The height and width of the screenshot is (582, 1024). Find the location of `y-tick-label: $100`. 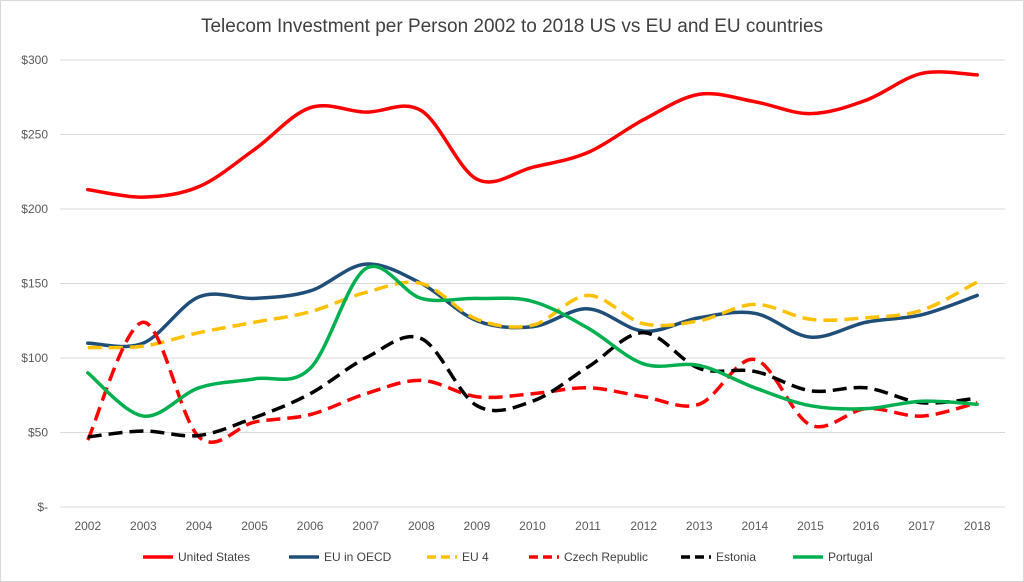

y-tick-label: $100 is located at coordinates (34, 358).